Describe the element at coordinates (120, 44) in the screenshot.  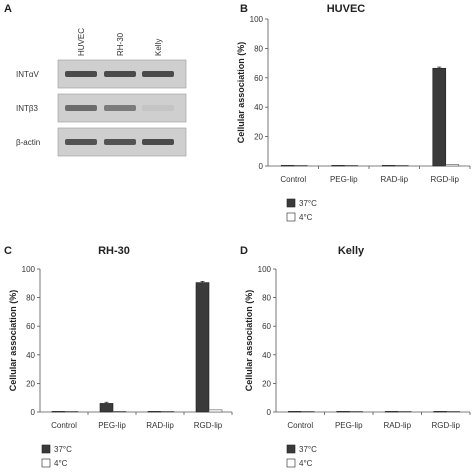
I see `gel-lane-label: RH-30` at that location.